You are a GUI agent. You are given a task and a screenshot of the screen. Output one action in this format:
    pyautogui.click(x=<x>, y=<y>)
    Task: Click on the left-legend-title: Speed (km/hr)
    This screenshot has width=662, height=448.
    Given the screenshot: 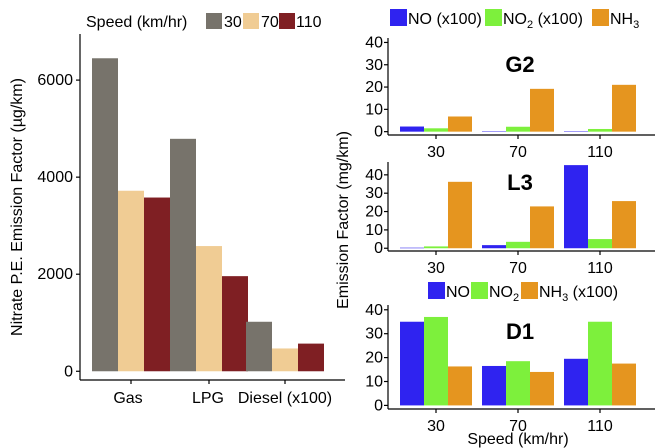 What is the action you would take?
    pyautogui.click(x=136, y=22)
    